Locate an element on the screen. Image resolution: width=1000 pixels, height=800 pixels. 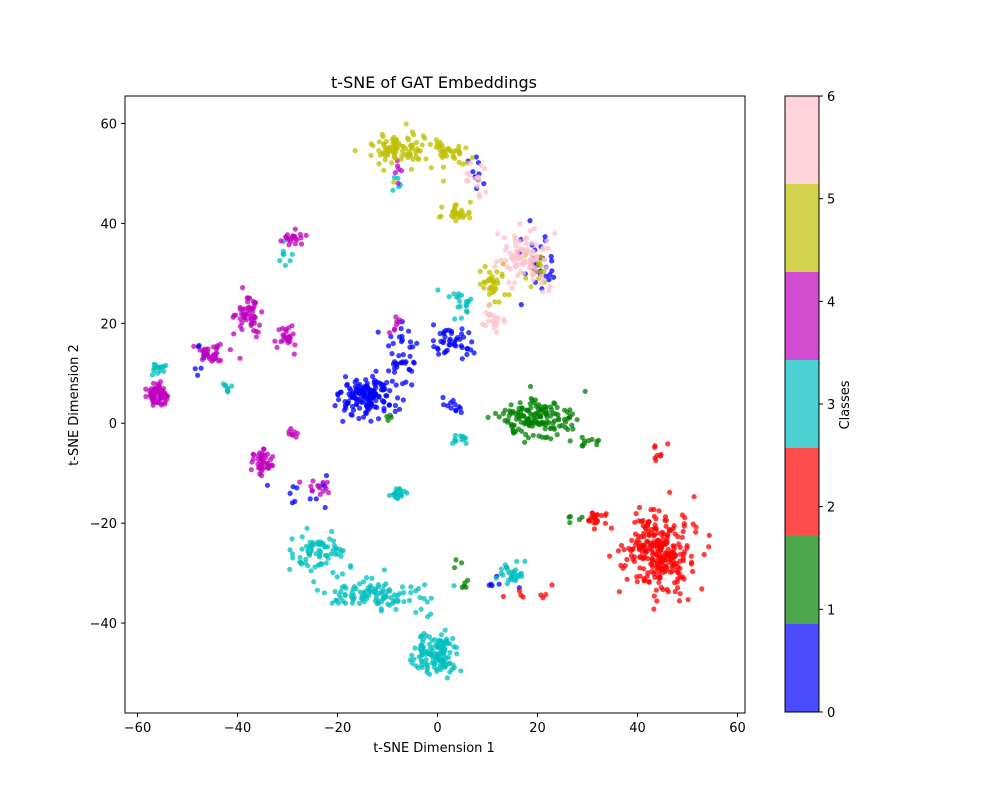
y-axis: −40 −20 0 20 40 60 is located at coordinates (107, 374).